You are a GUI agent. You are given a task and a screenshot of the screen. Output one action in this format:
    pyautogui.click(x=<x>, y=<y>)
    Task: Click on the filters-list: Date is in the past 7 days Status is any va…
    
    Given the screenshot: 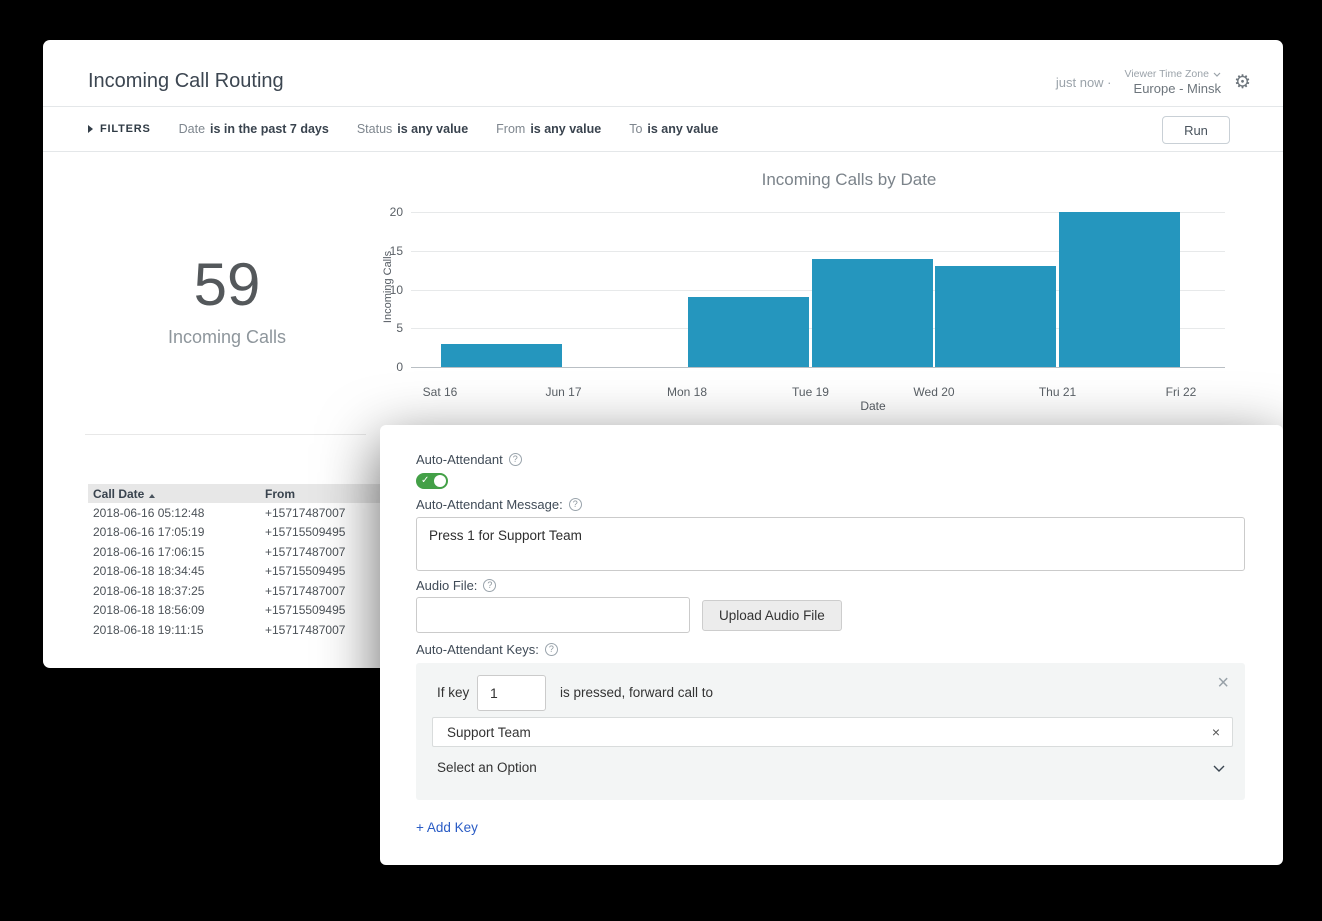 What is the action you would take?
    pyautogui.click(x=463, y=129)
    